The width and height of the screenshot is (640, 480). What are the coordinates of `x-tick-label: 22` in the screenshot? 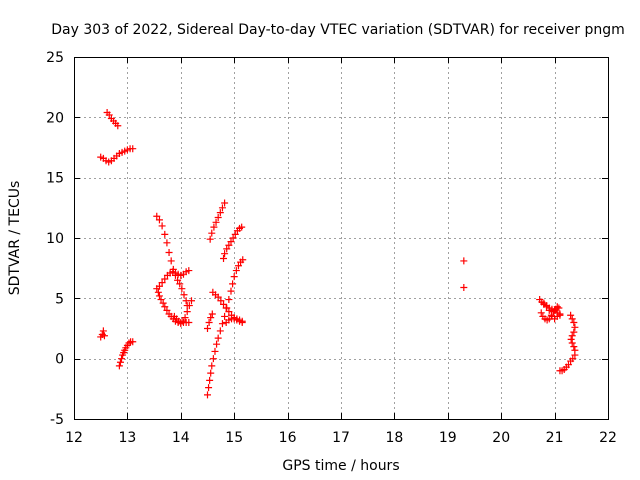 It's located at (608, 438).